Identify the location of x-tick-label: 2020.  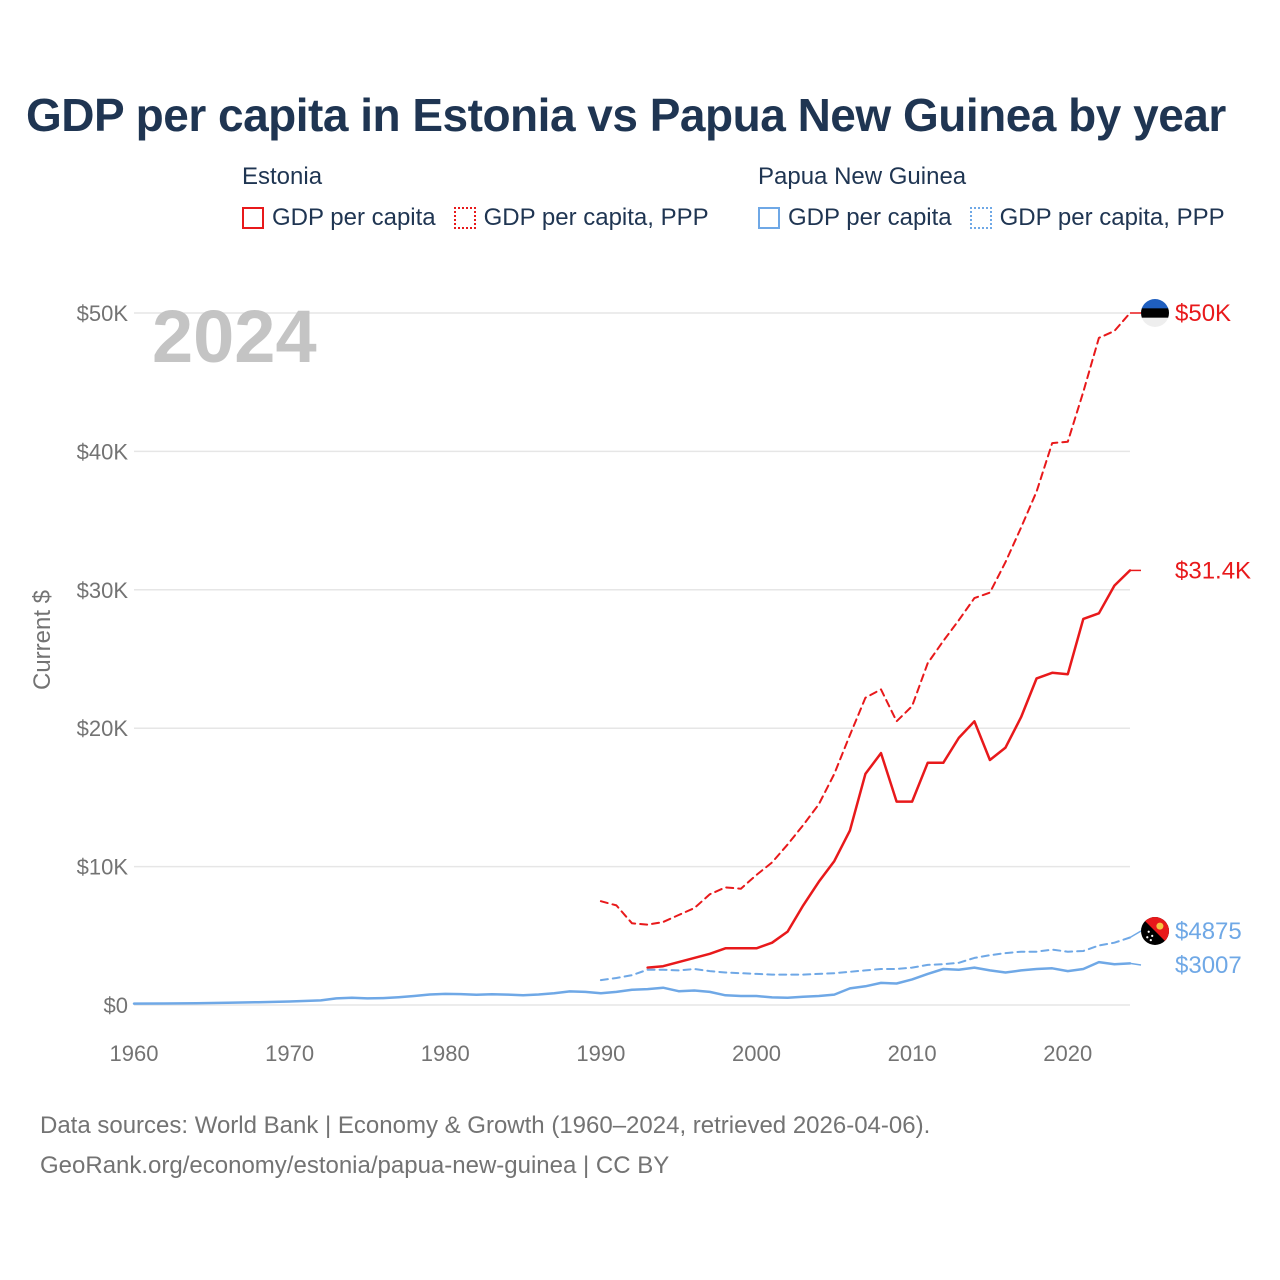
(1067, 1053).